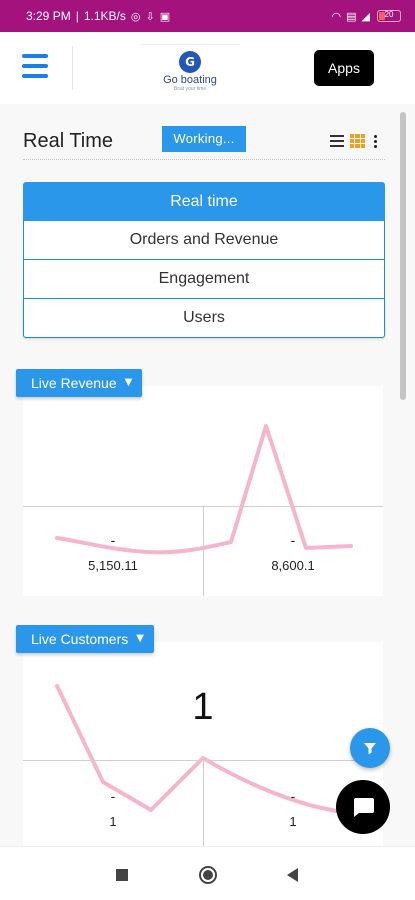  I want to click on grid-view-icon, so click(357, 141).